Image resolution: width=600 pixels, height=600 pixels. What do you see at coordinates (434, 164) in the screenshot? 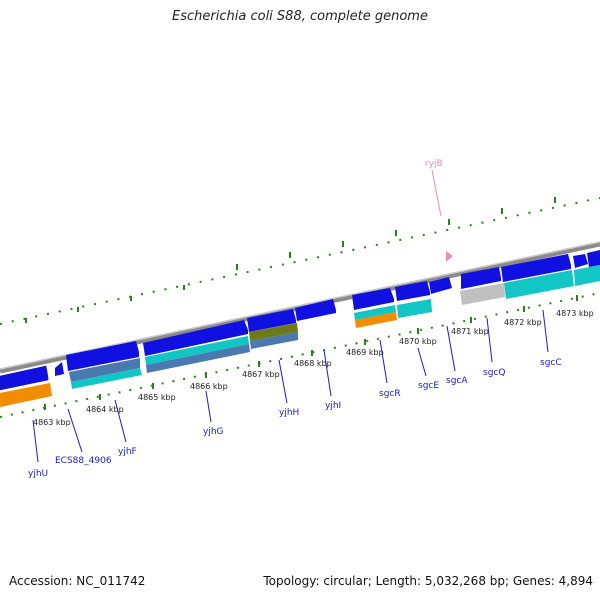
I see `rna-label-ryjB: ryjB` at bounding box center [434, 164].